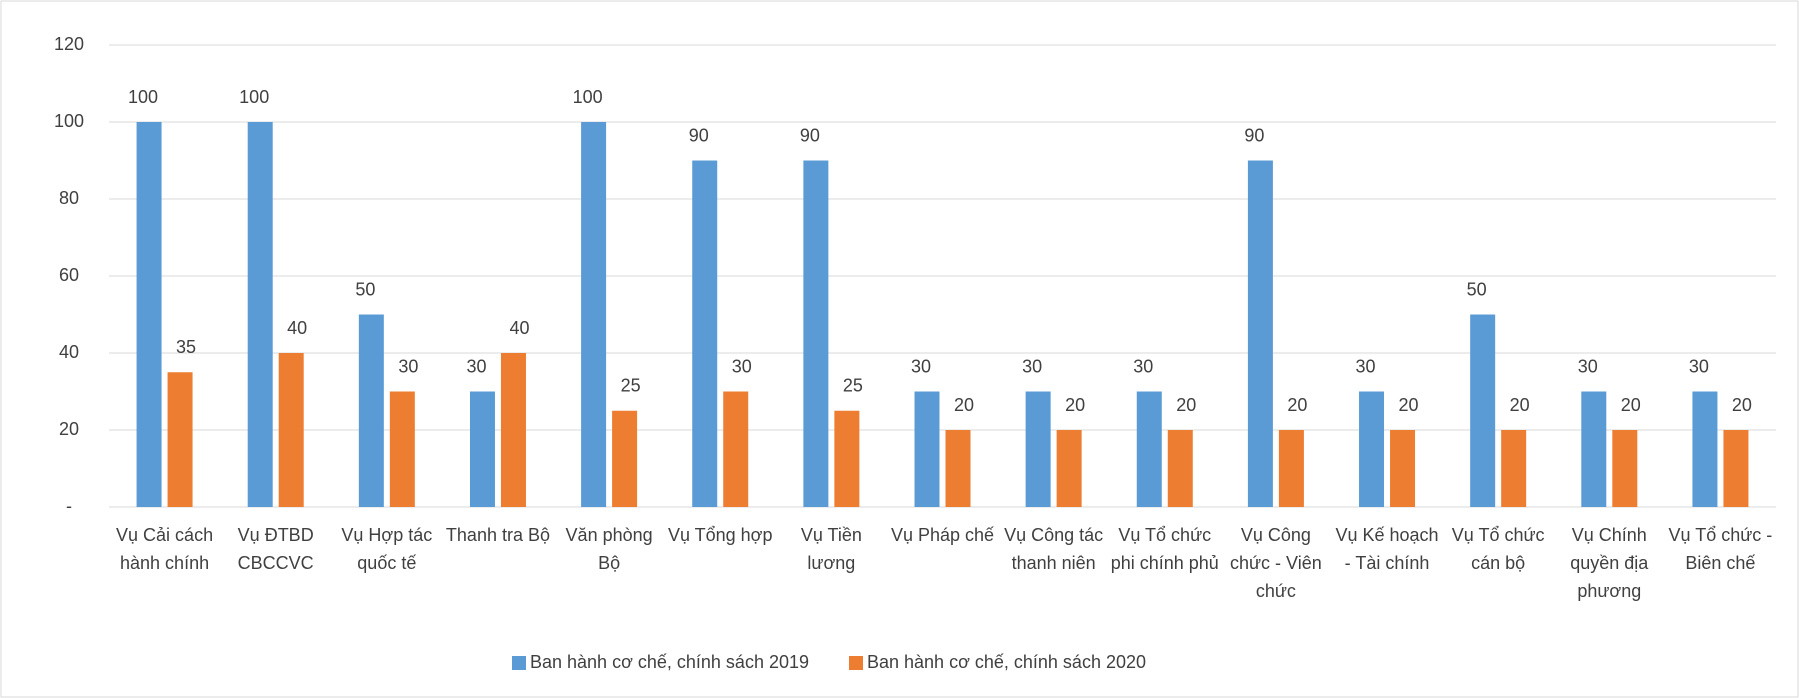  What do you see at coordinates (1276, 563) in the screenshot?
I see `x-tick-label: Vụ Công chức - Viên chức` at bounding box center [1276, 563].